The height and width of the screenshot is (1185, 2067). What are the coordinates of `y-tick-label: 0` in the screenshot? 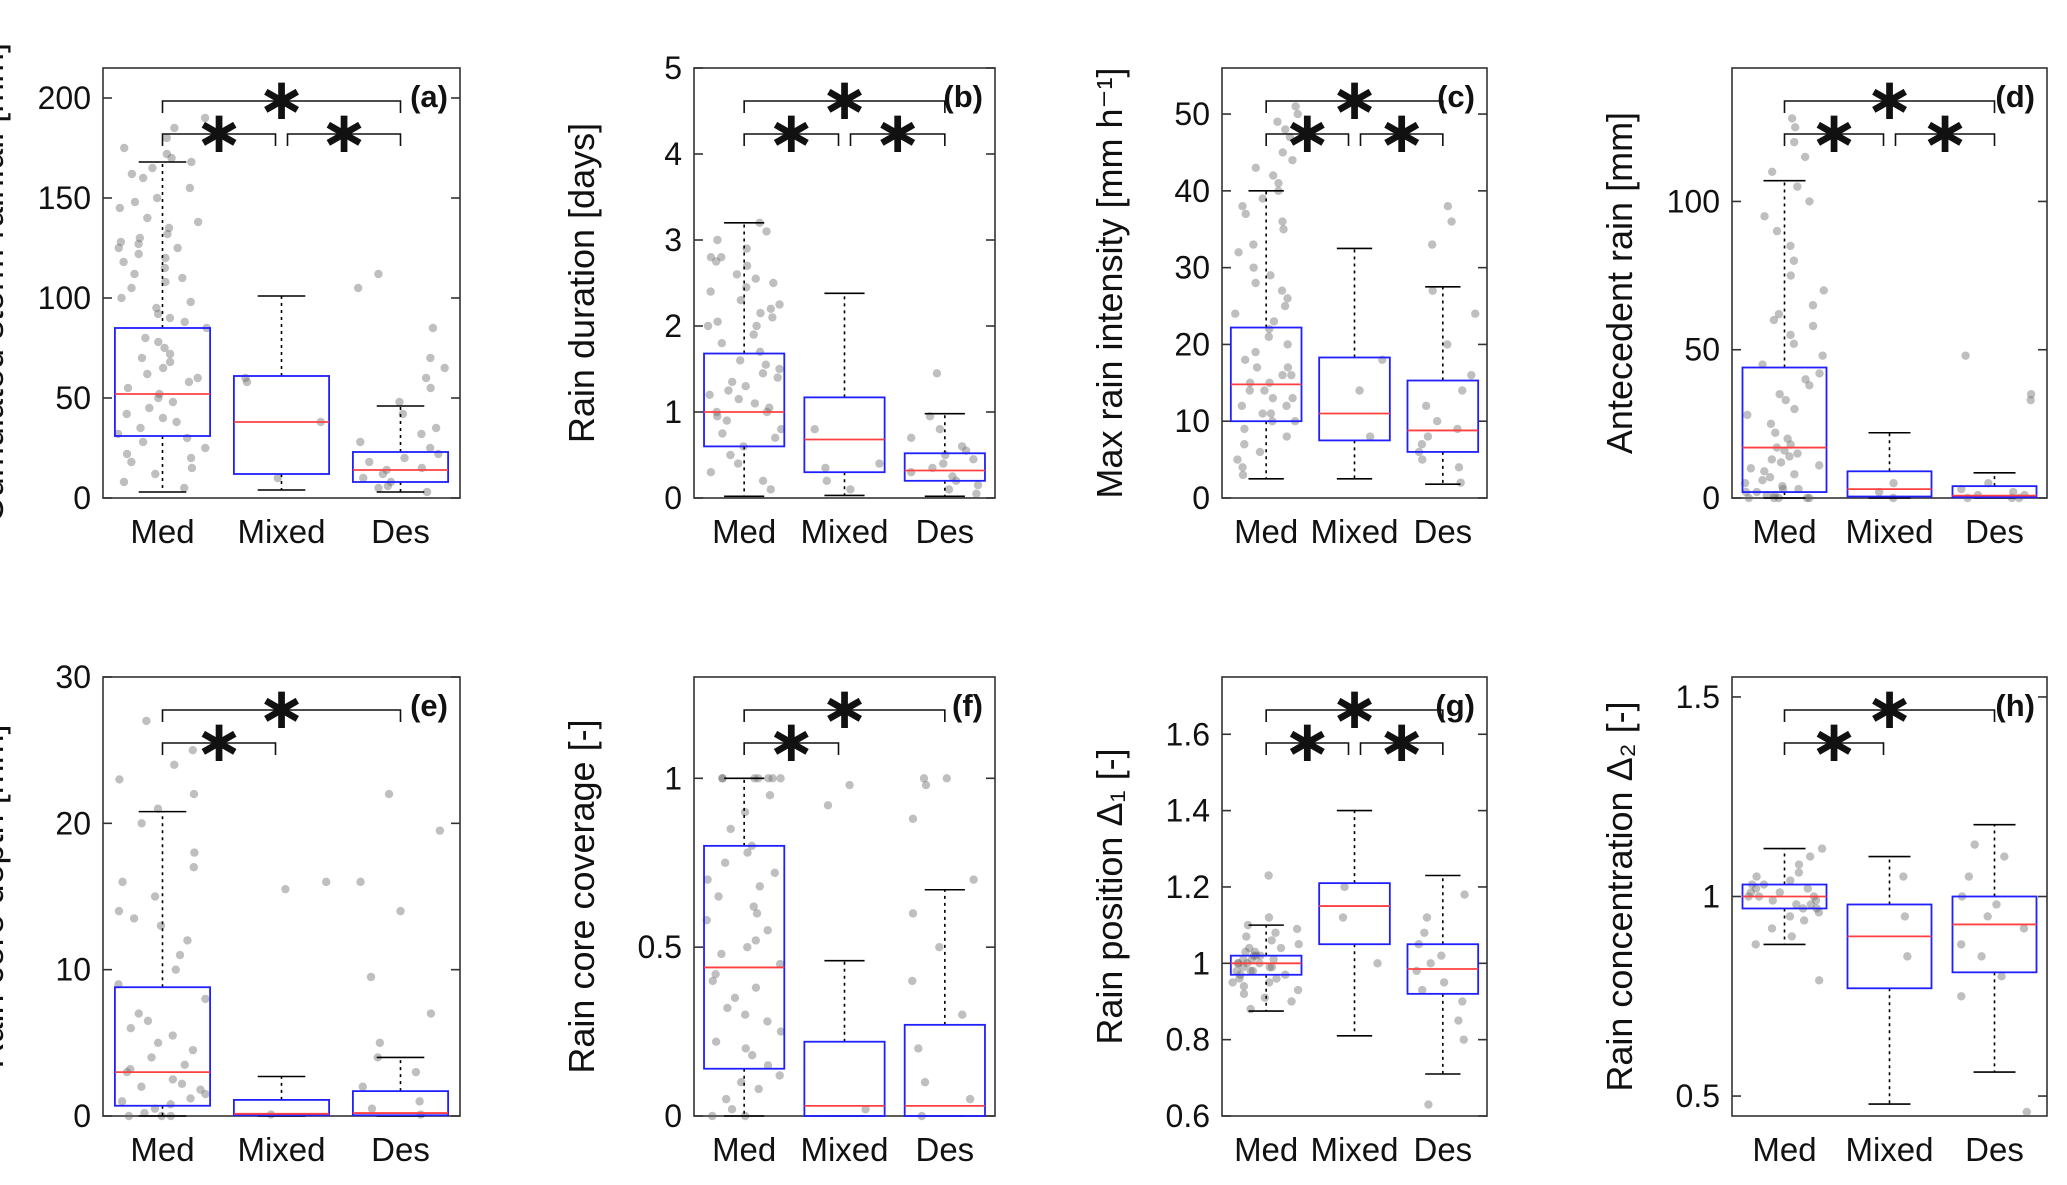 It's located at (1711, 498).